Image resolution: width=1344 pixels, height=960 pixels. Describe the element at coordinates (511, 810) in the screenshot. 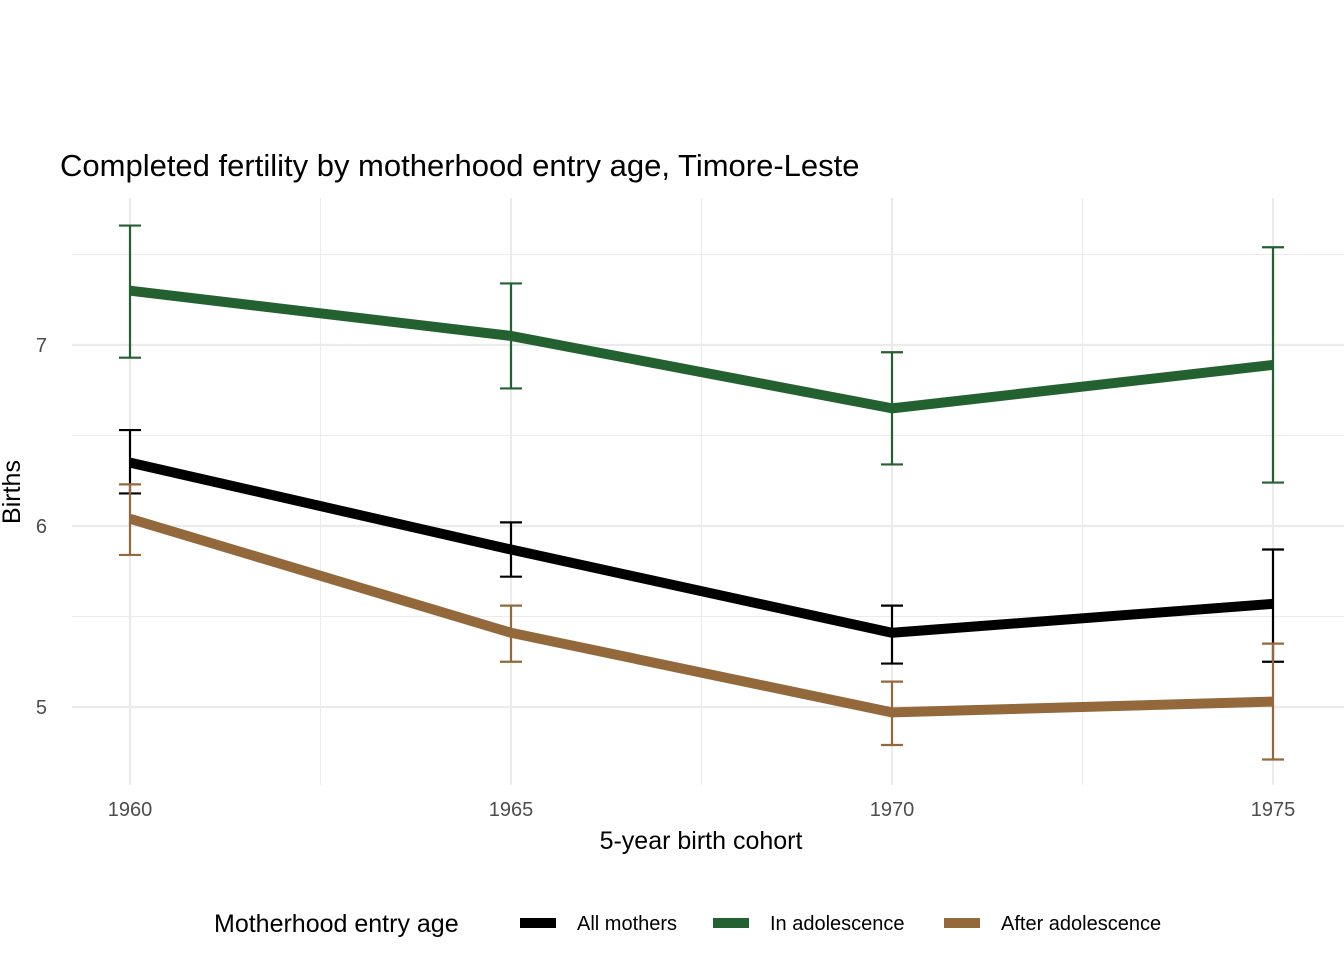

I see `x-tick-label: 1965` at that location.